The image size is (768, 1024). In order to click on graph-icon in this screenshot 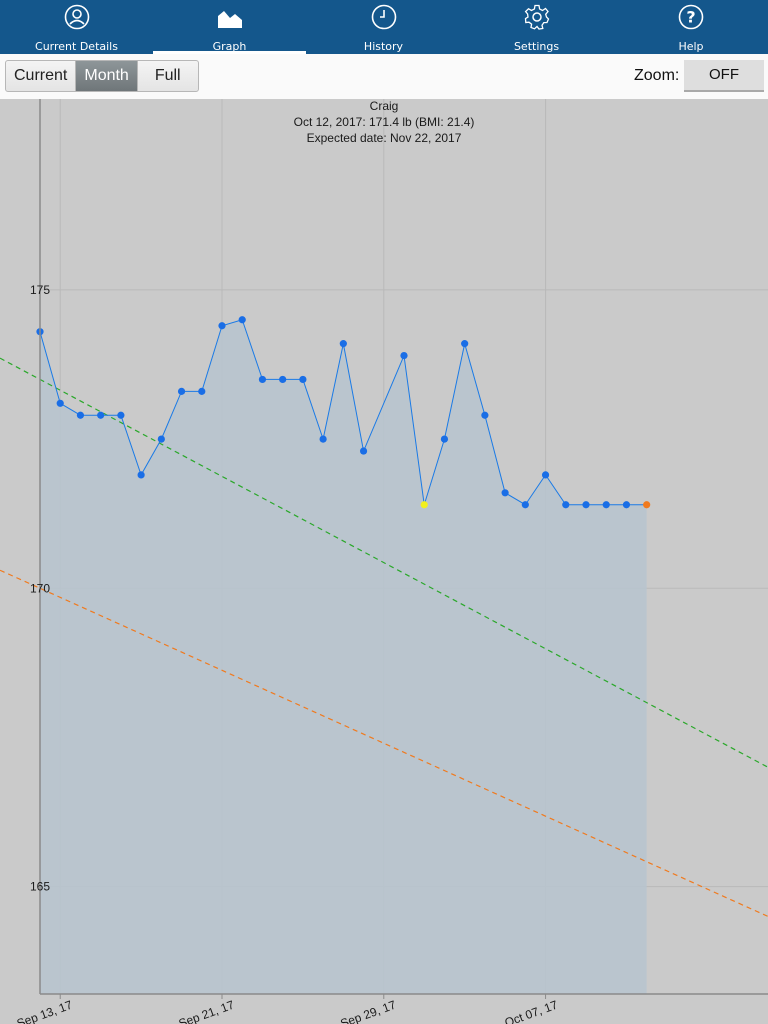, I will do `click(229, 17)`.